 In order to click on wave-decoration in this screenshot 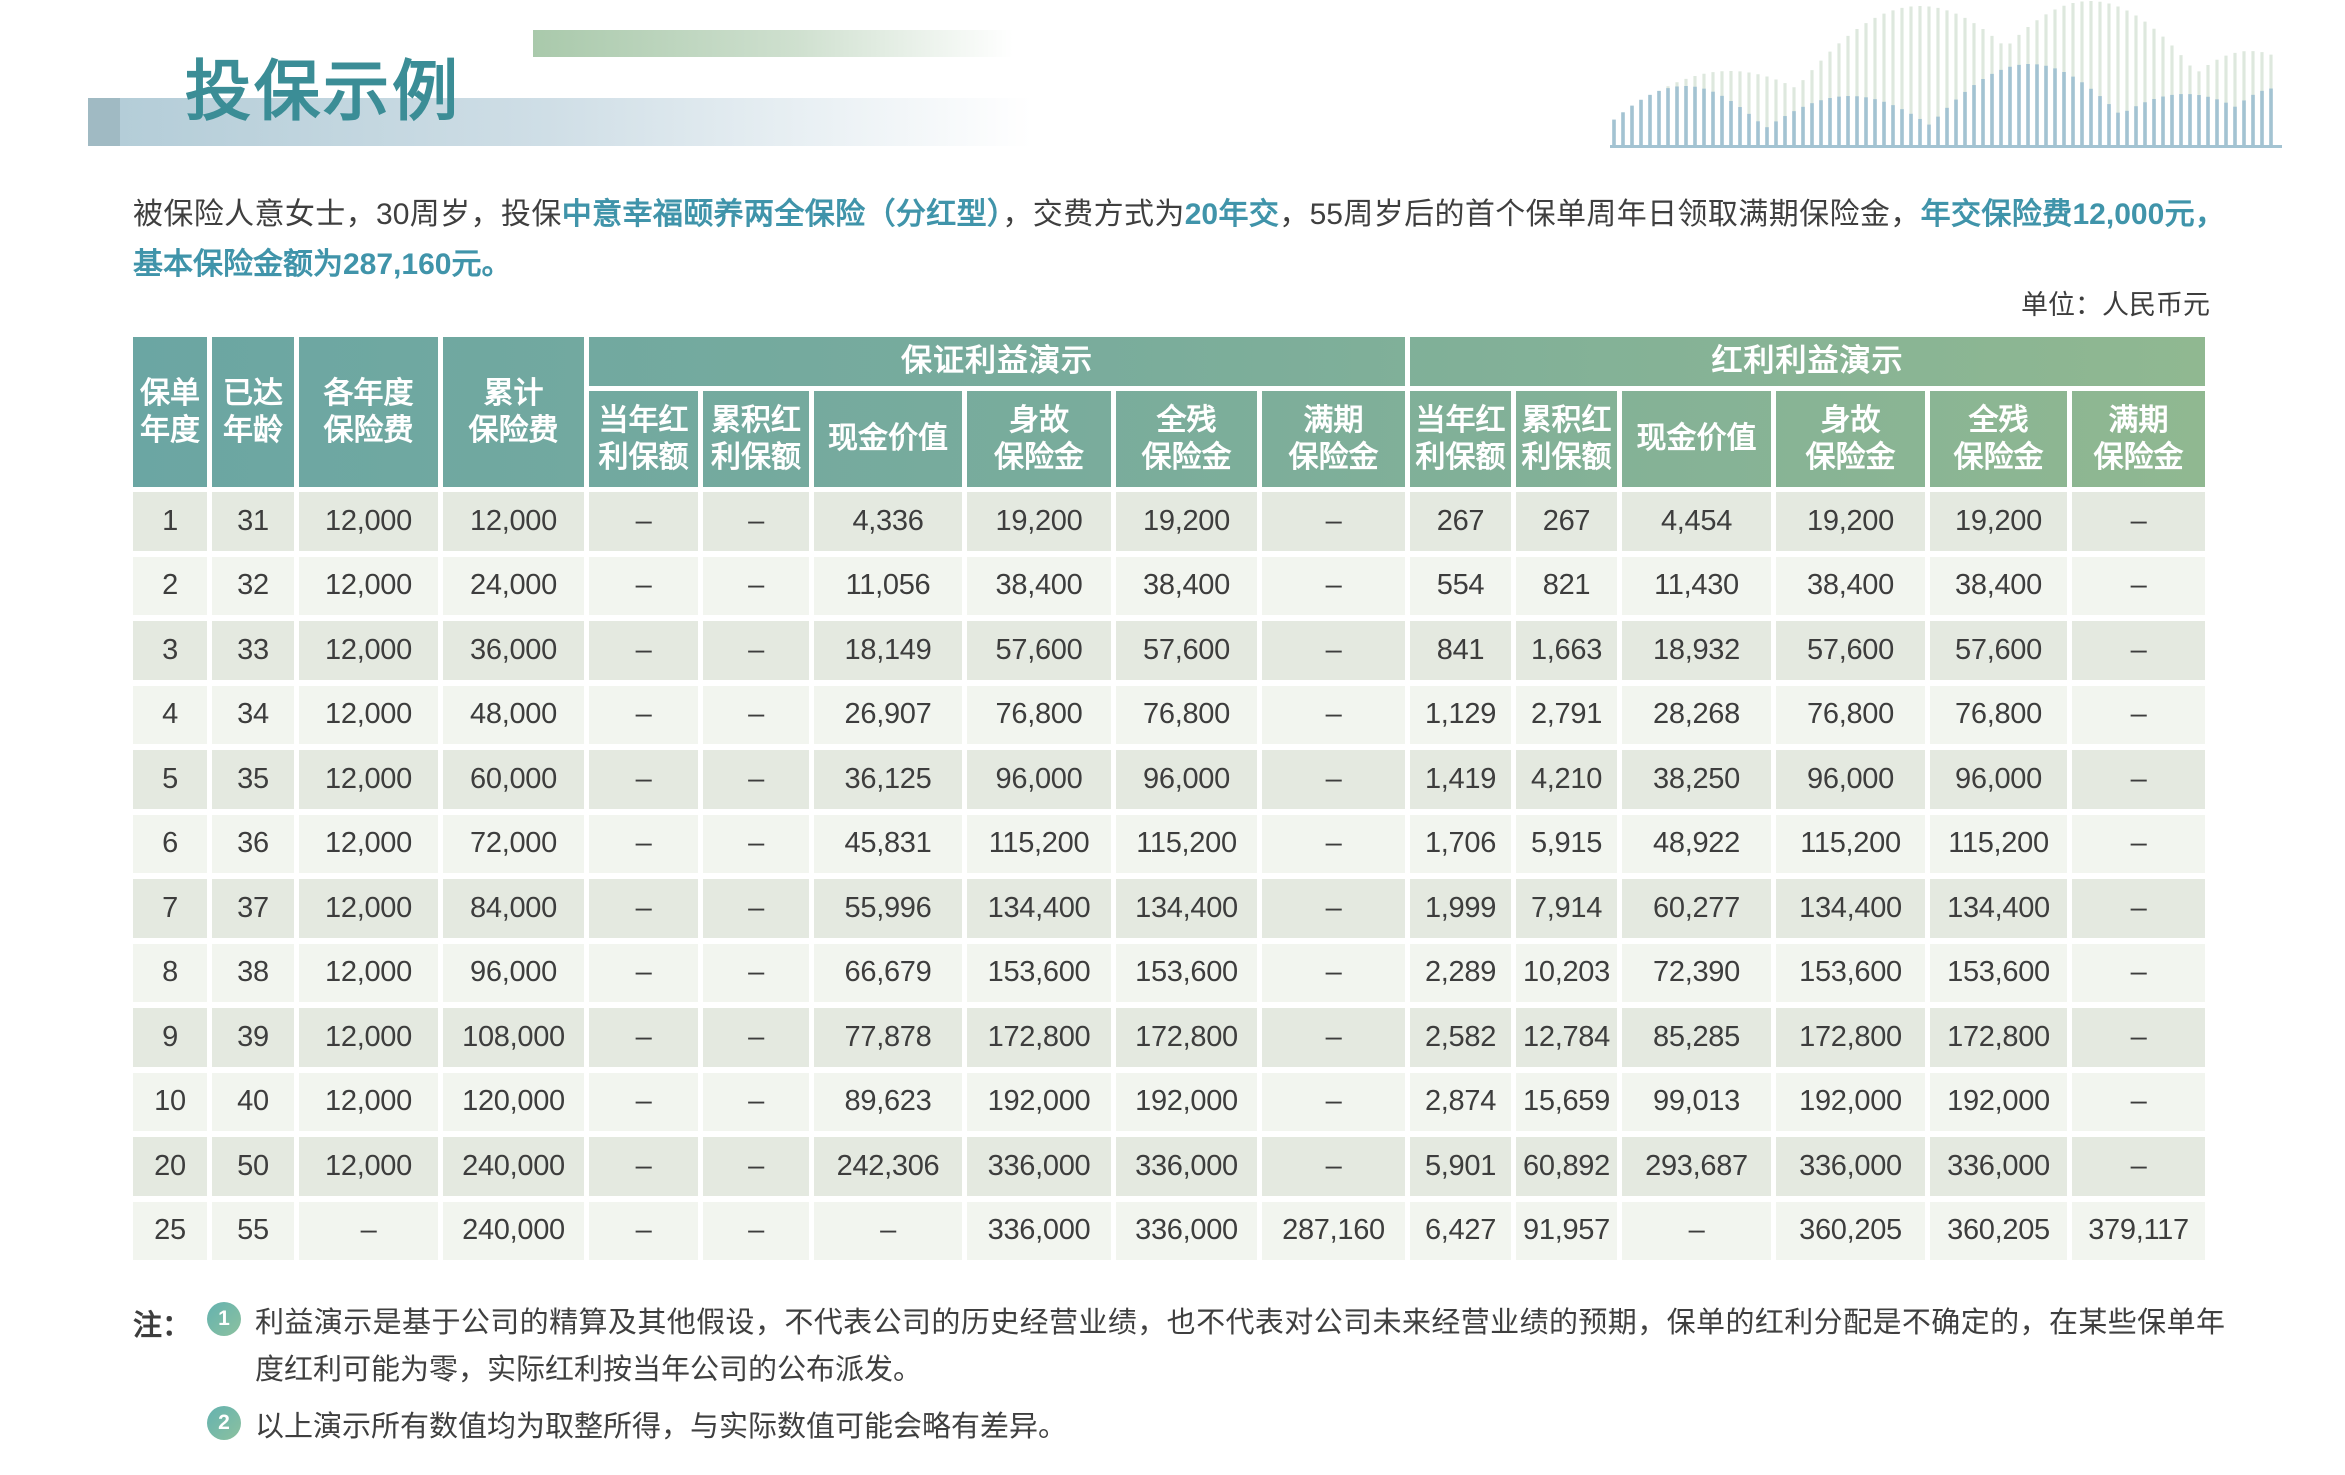, I will do `click(1946, 74)`.